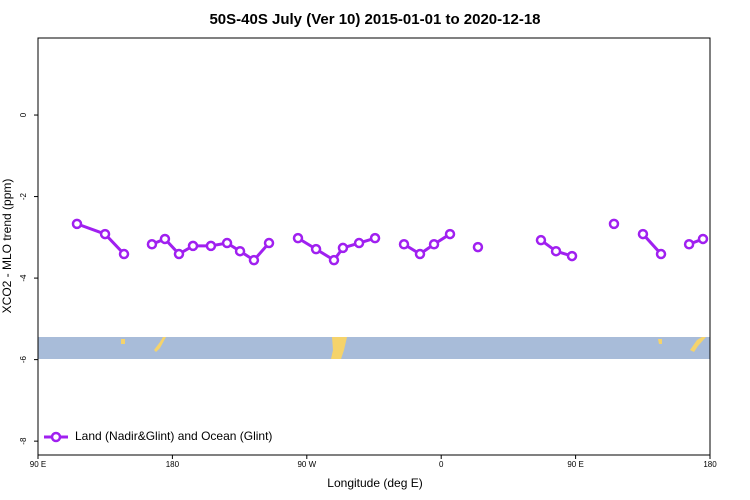 The height and width of the screenshot is (500, 750). Describe the element at coordinates (23, 360) in the screenshot. I see `y-tick-label: -6` at that location.